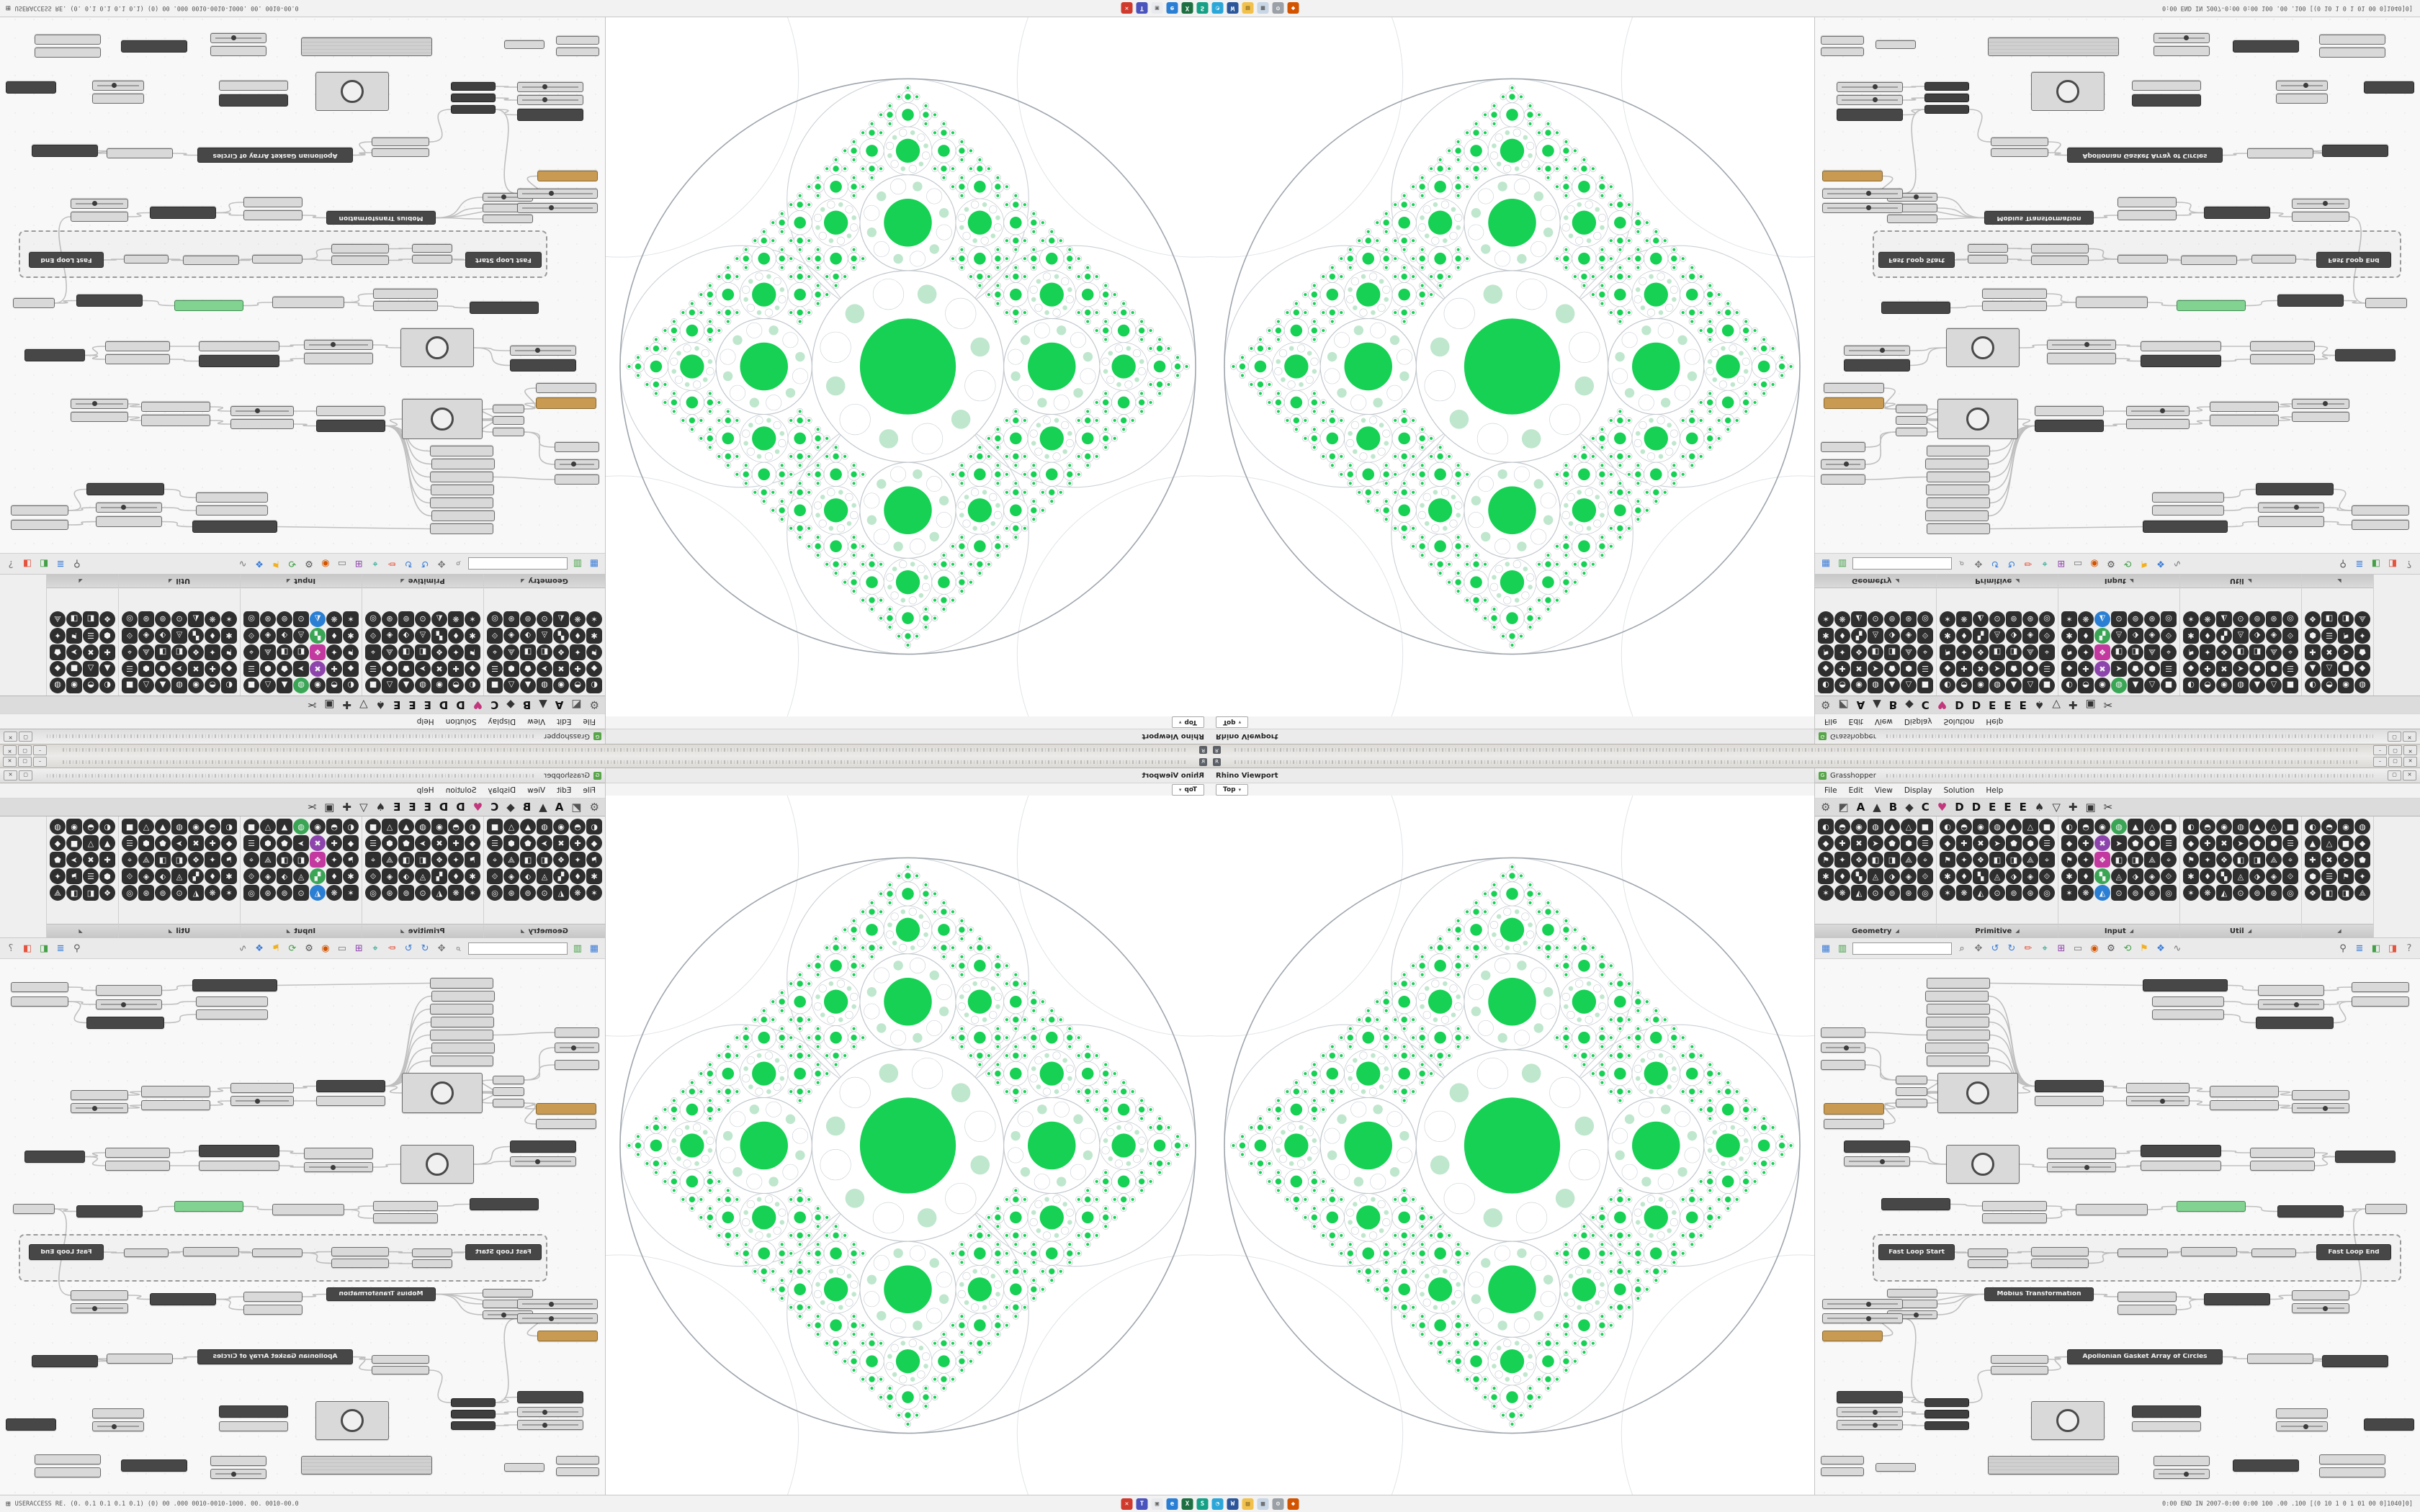 This screenshot has width=2420, height=1512. Describe the element at coordinates (1263, 8) in the screenshot. I see `taskbar-app-photos-icon: ▦` at that location.